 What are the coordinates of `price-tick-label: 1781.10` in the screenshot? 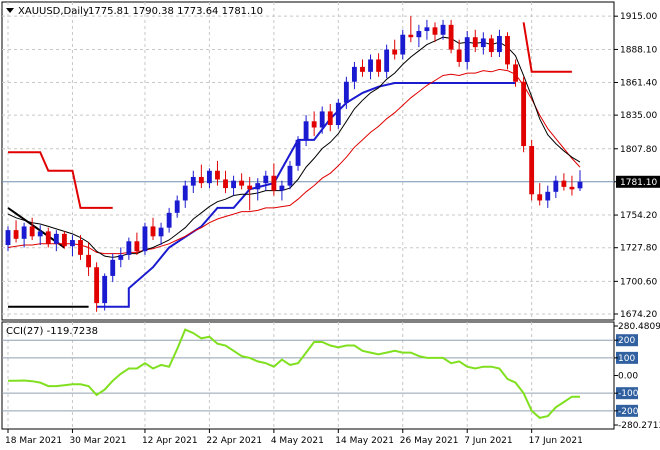 It's located at (638, 183).